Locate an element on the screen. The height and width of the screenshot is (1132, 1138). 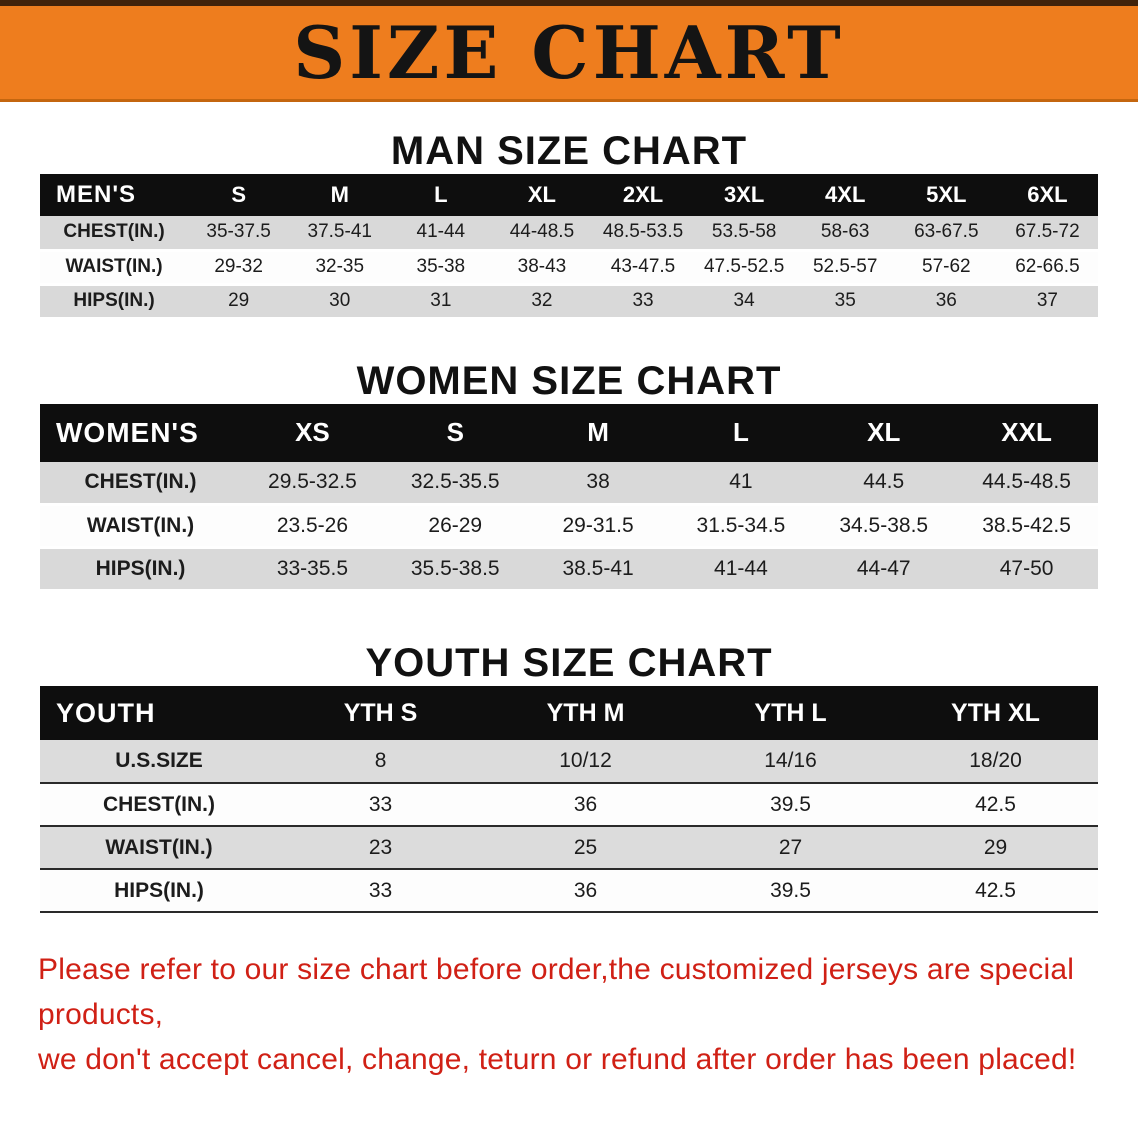
size-header-cell: WOMEN'S is located at coordinates (141, 432).